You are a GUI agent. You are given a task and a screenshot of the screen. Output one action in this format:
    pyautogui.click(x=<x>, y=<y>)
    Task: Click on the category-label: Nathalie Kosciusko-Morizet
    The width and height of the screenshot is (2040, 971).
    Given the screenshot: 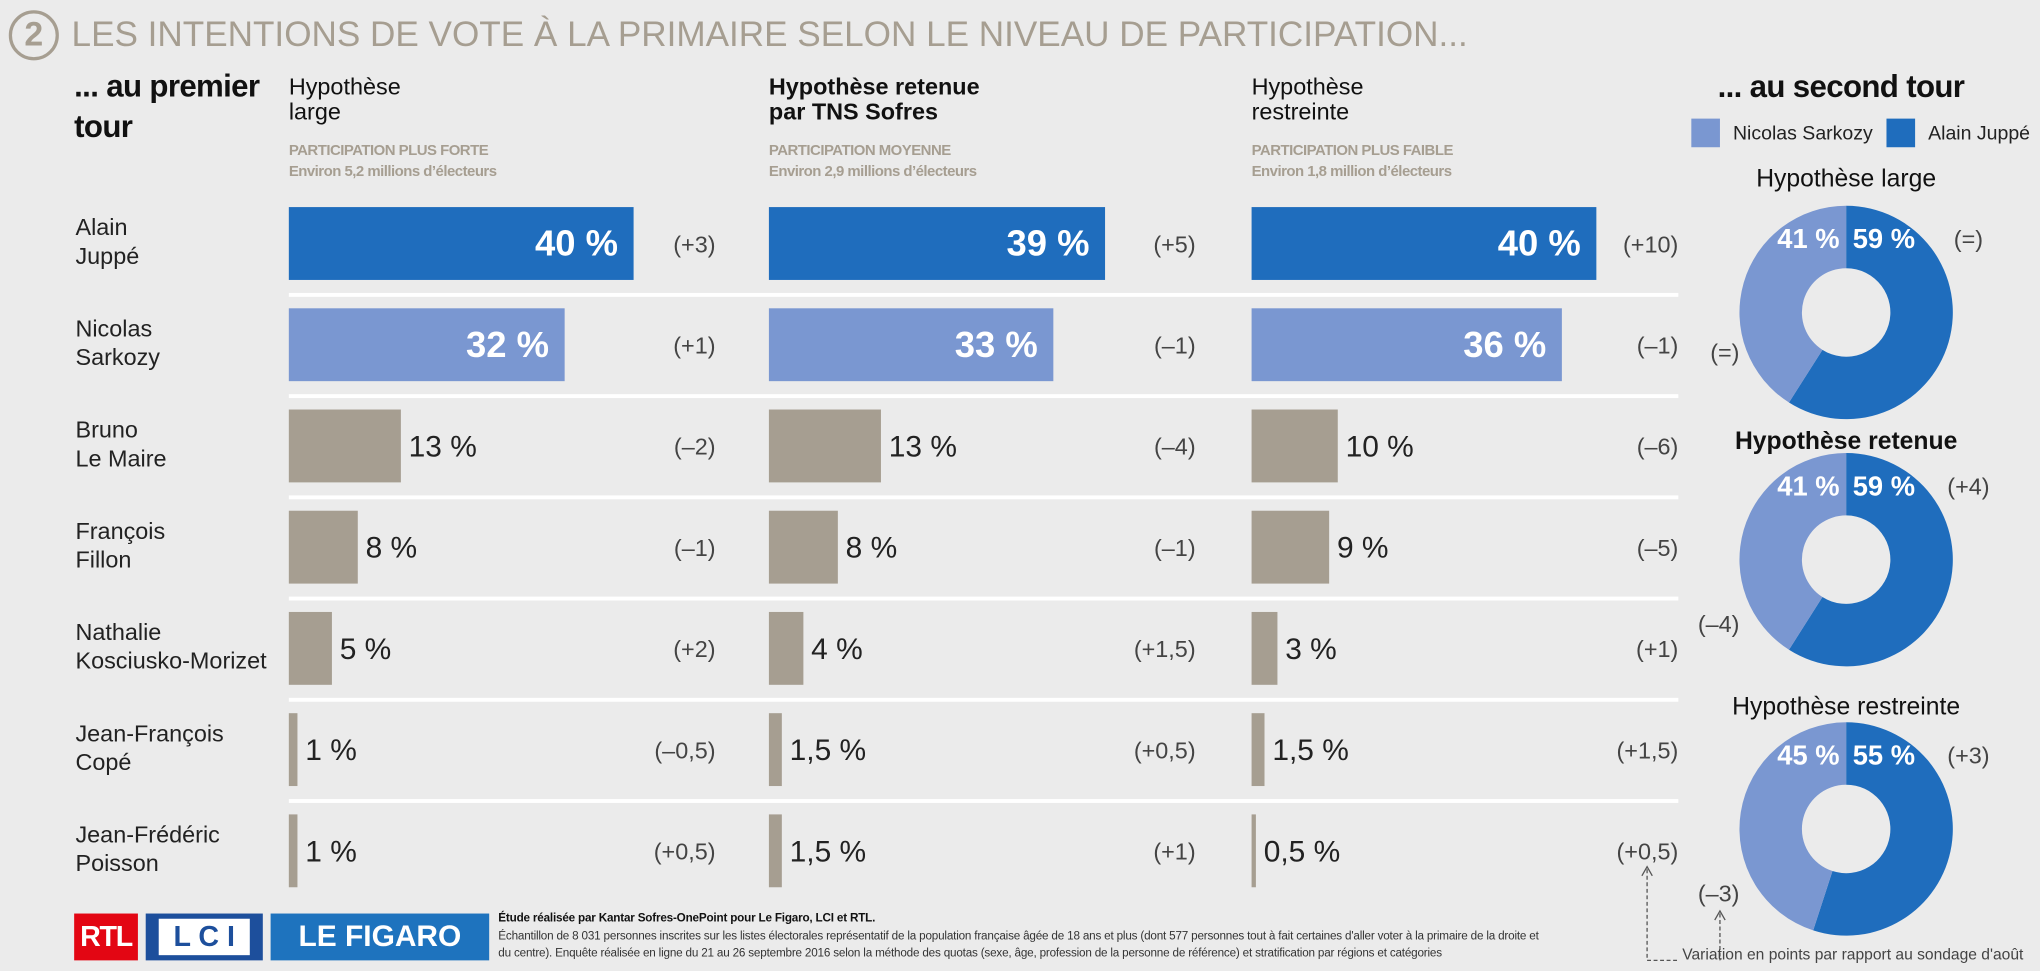 What is the action you would take?
    pyautogui.click(x=171, y=646)
    